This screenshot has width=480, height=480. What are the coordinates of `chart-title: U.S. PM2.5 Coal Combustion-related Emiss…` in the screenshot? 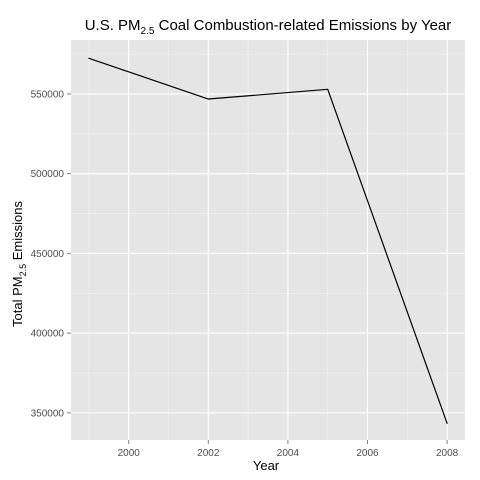 It's located at (268, 27).